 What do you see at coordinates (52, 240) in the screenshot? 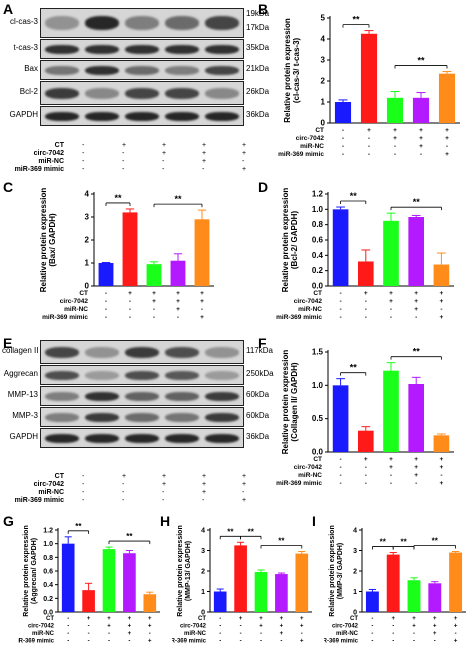
I see `y-axis-label-line: (Bax/ GAPDH)` at bounding box center [52, 240].